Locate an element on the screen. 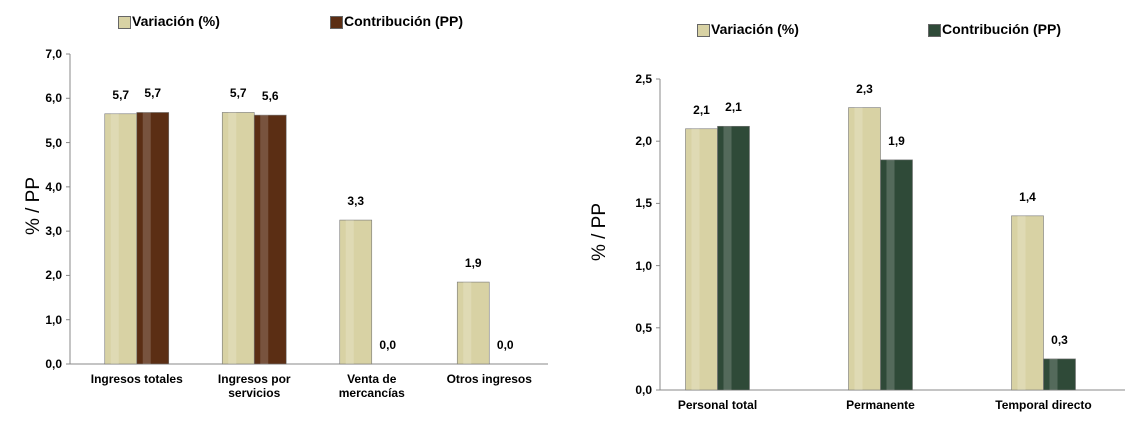 The image size is (1133, 421). value-label: 0,3 is located at coordinates (1059, 339).